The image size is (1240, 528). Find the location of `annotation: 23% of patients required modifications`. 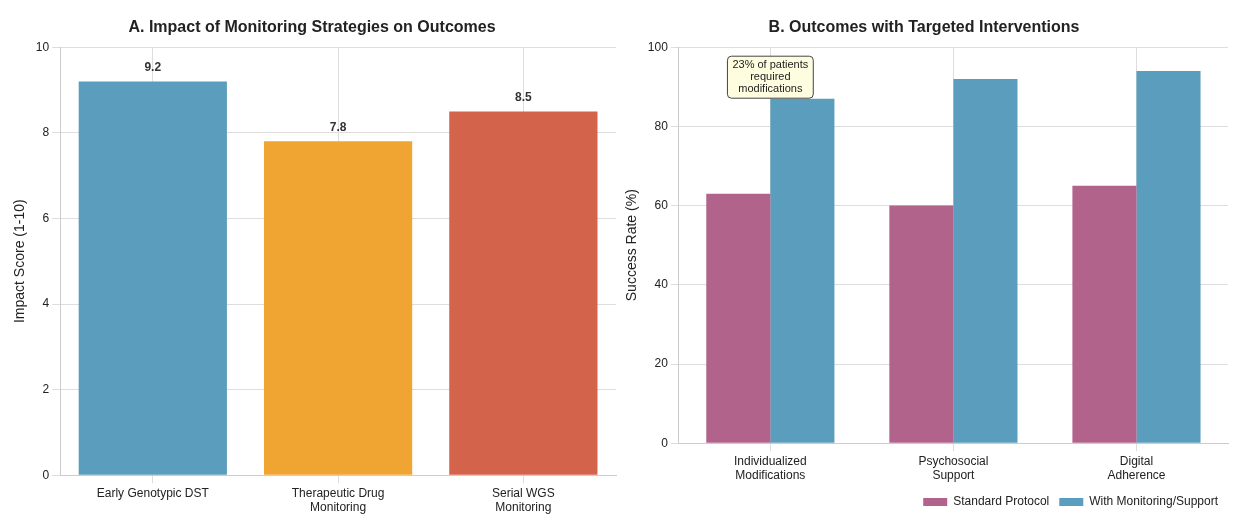

annotation: 23% of patients required modifications is located at coordinates (770, 76).